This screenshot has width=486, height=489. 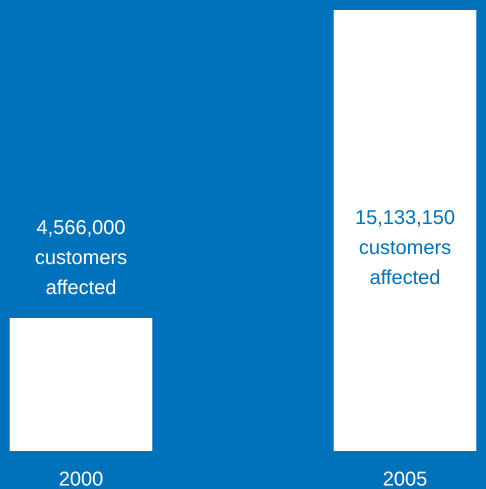 I want to click on data-label: 15,133,150 customers affected, so click(x=405, y=248).